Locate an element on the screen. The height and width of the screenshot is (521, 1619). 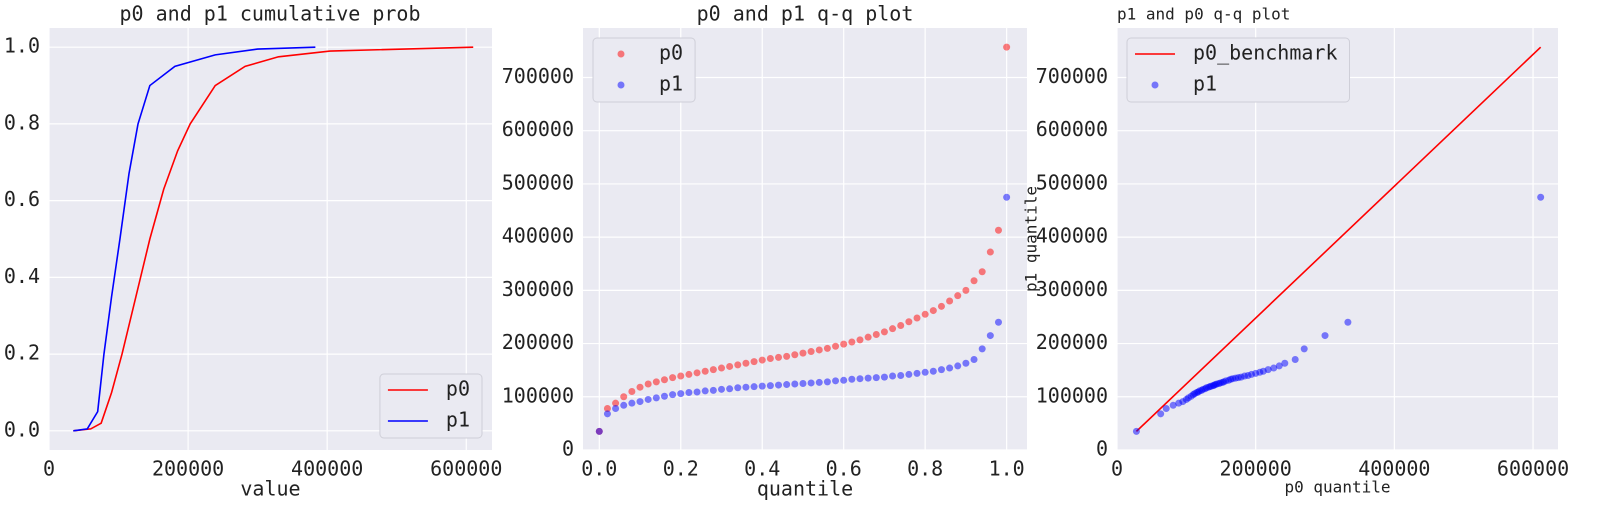
x-axis-label: value is located at coordinates (270, 489).